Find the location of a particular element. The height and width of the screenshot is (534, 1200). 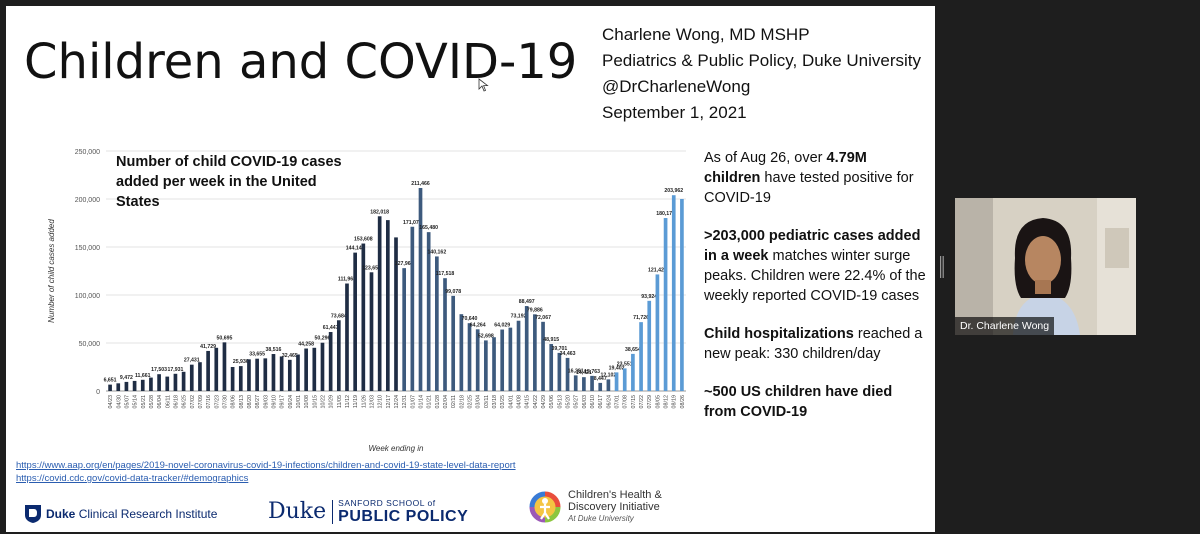

bar-value-label: 23,551 is located at coordinates (625, 364).